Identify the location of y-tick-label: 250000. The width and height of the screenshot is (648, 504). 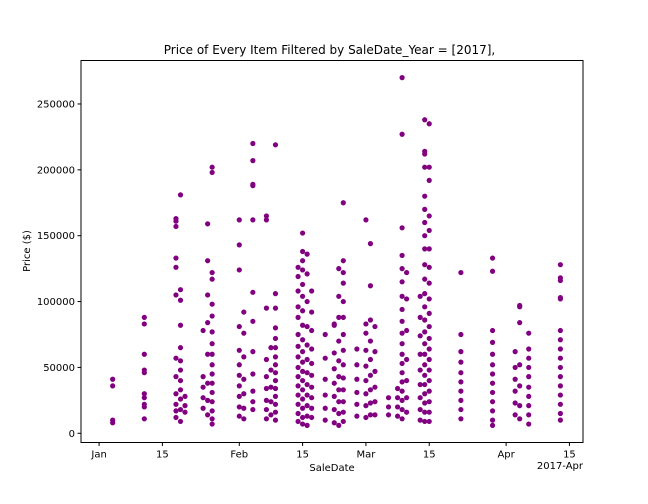
(56, 104).